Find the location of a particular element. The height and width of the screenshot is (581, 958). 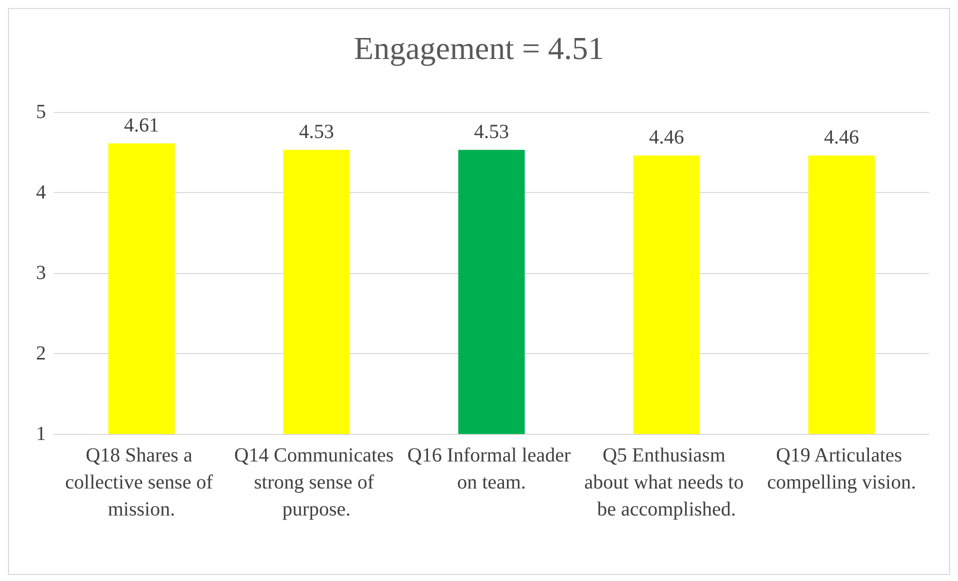

x-tick-label: Q14 Communicates strong sense of purpose. is located at coordinates (316, 482).